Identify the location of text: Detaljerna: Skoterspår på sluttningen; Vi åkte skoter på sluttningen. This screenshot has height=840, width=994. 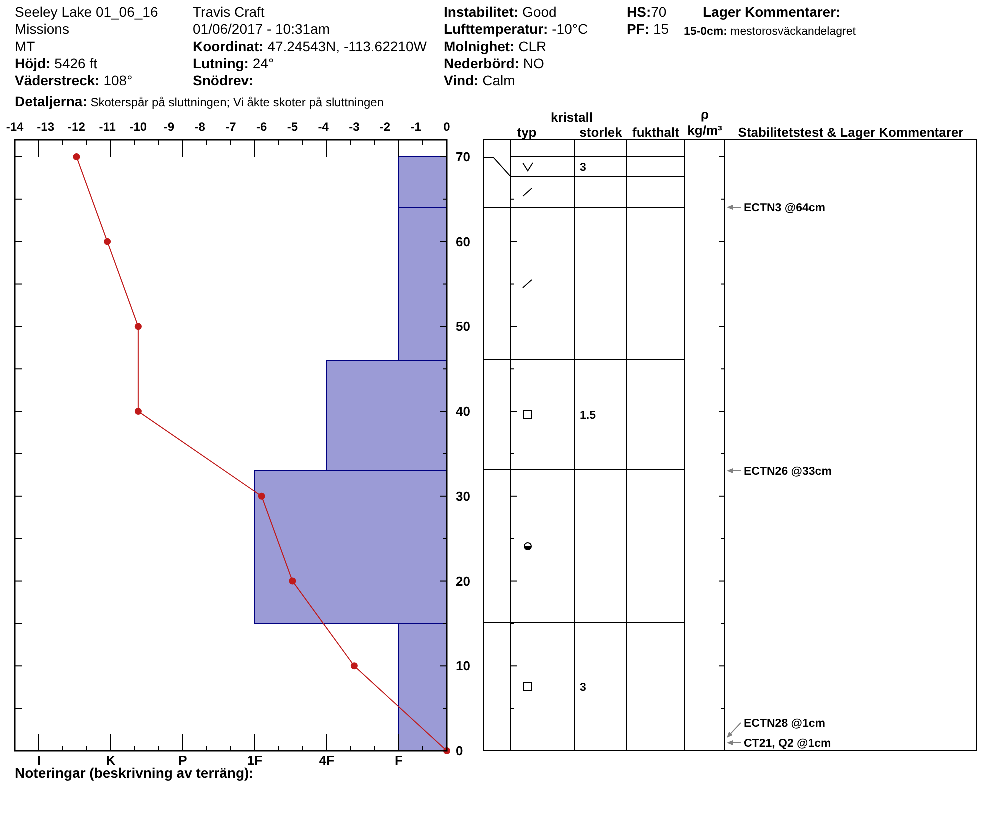
(199, 102).